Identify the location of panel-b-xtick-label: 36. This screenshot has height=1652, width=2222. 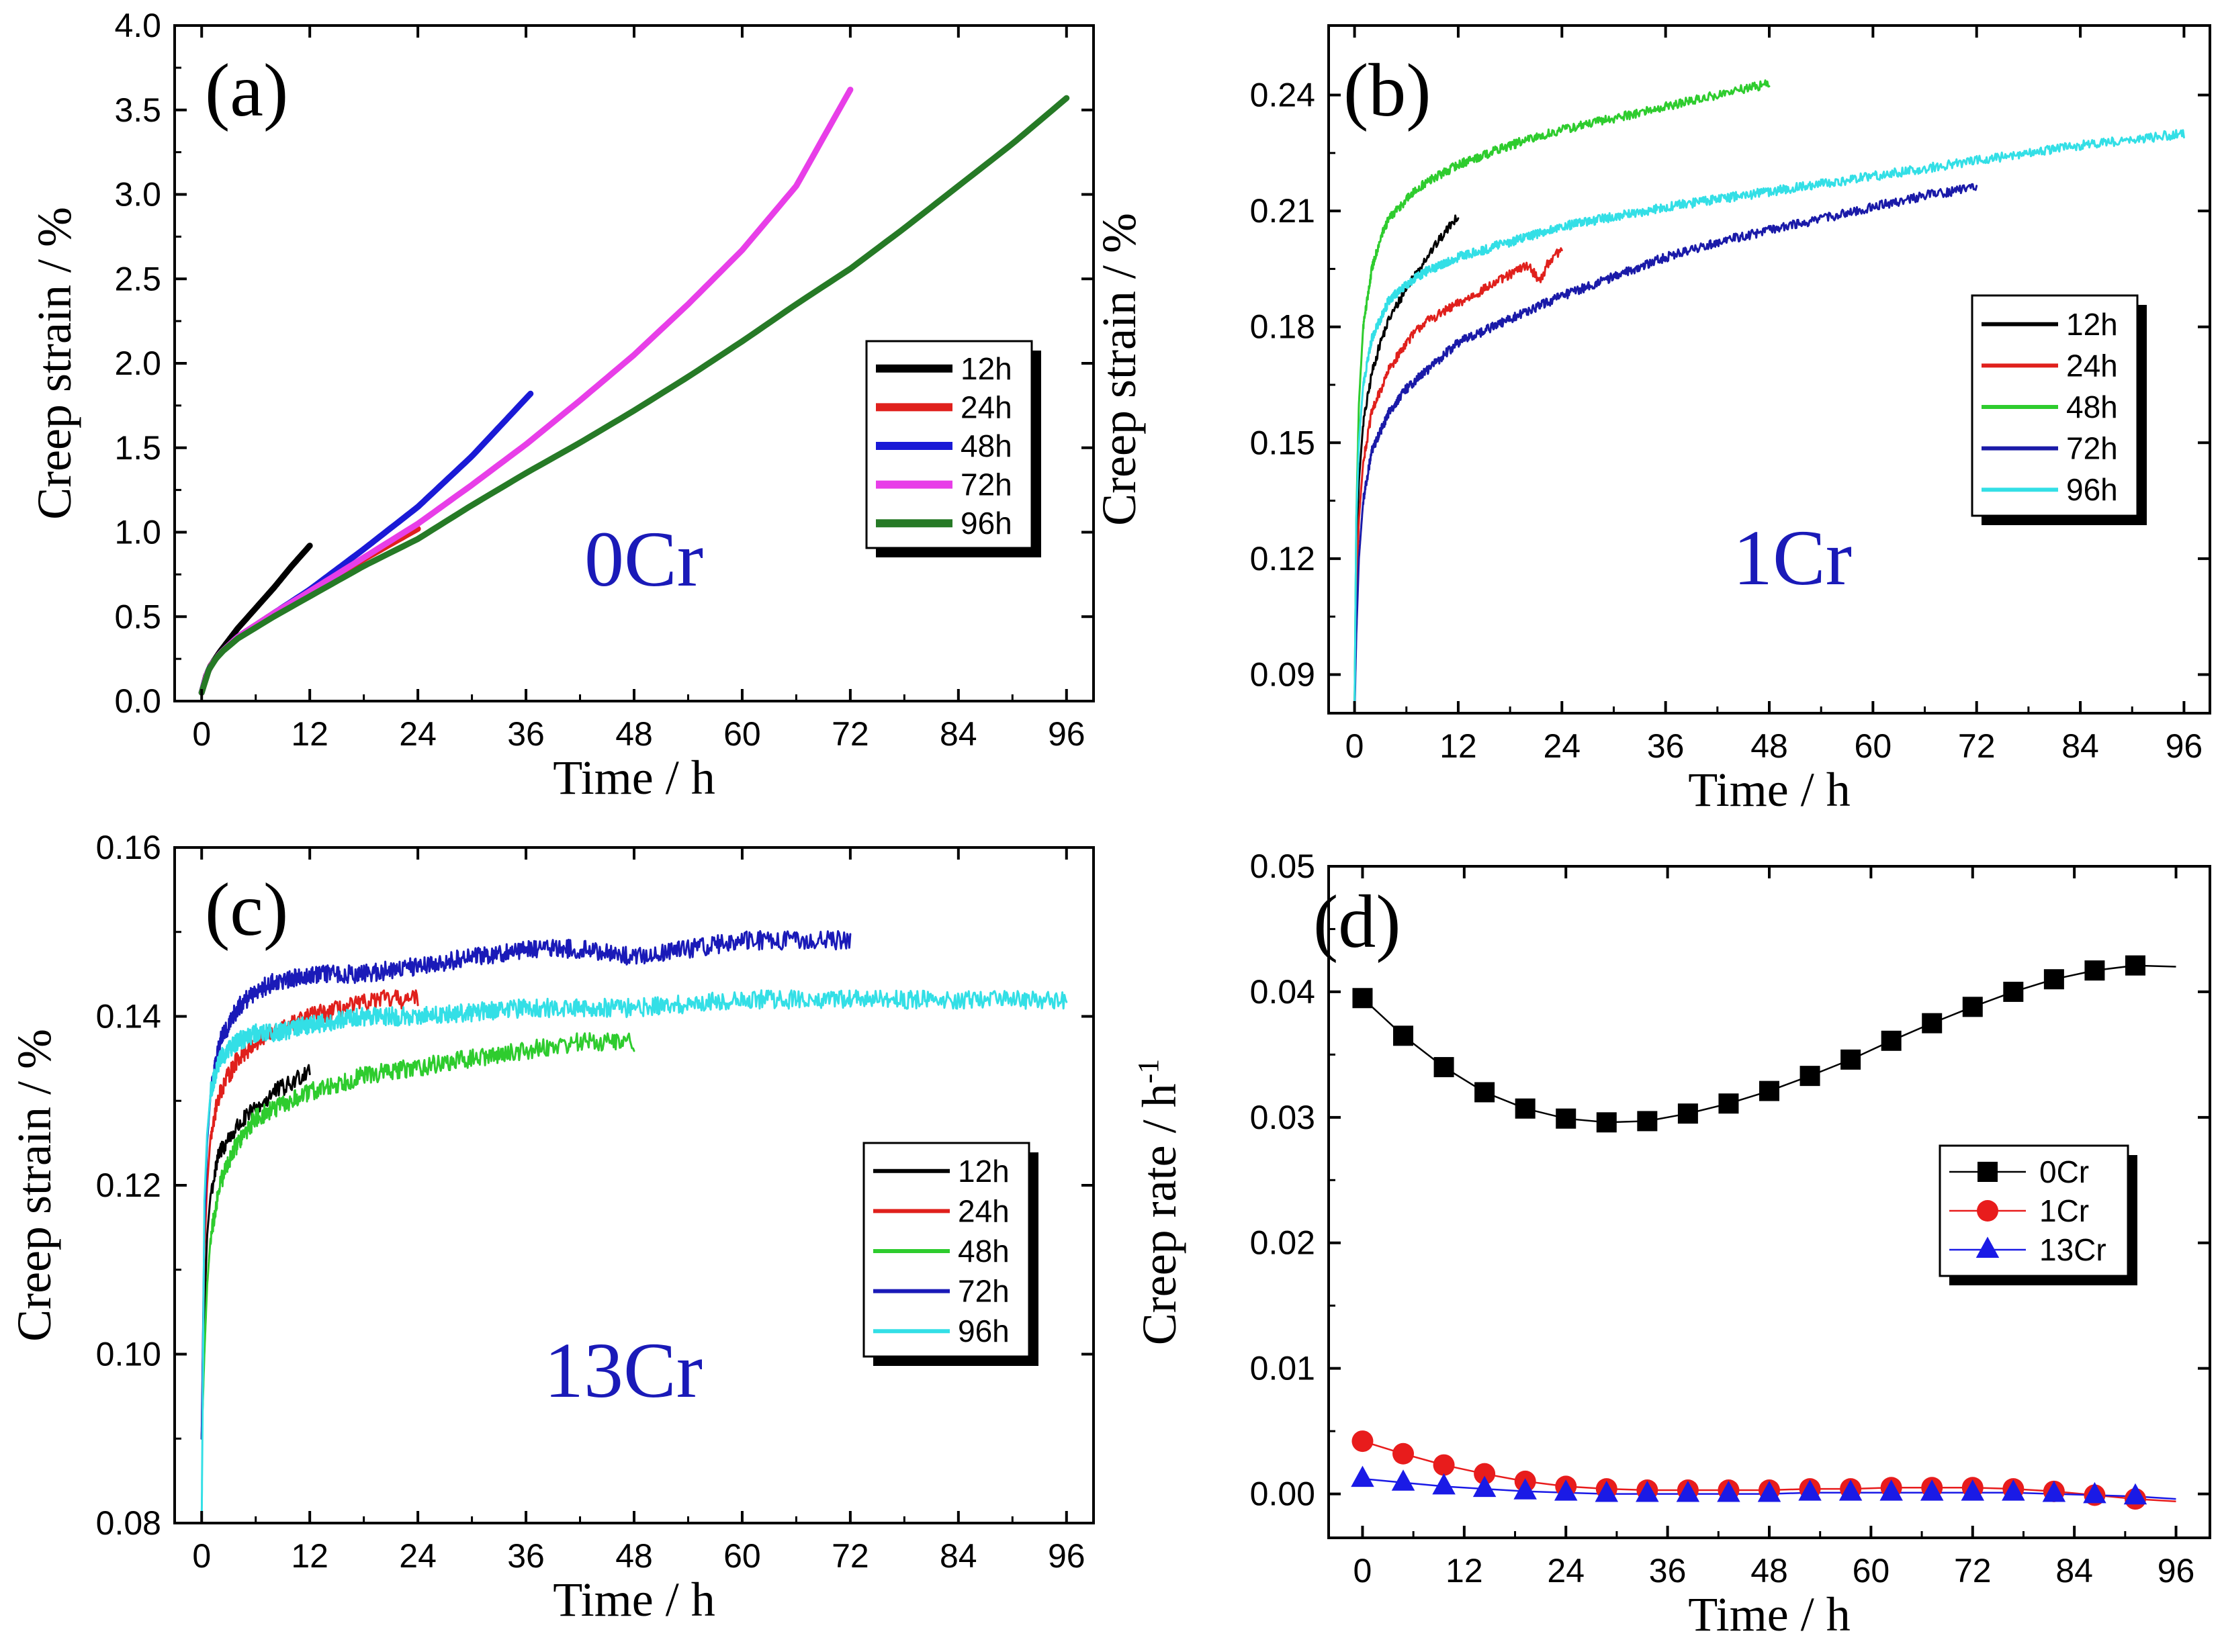
(1666, 746).